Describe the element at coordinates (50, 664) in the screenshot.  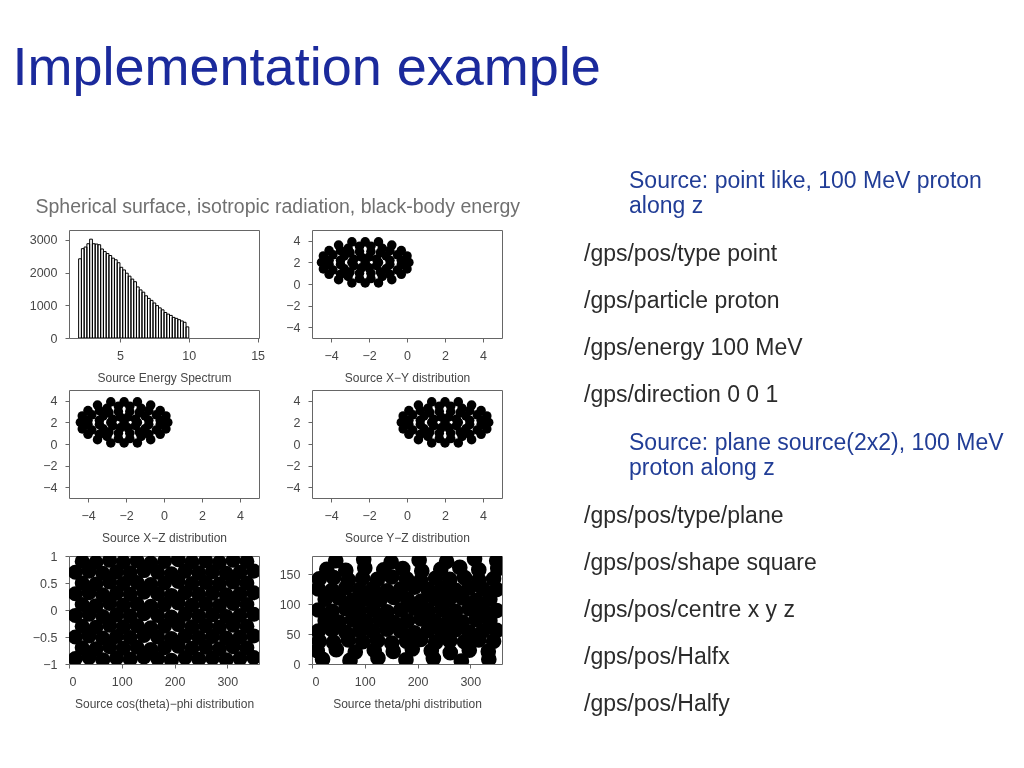
I see `y-tick-label: −1` at that location.